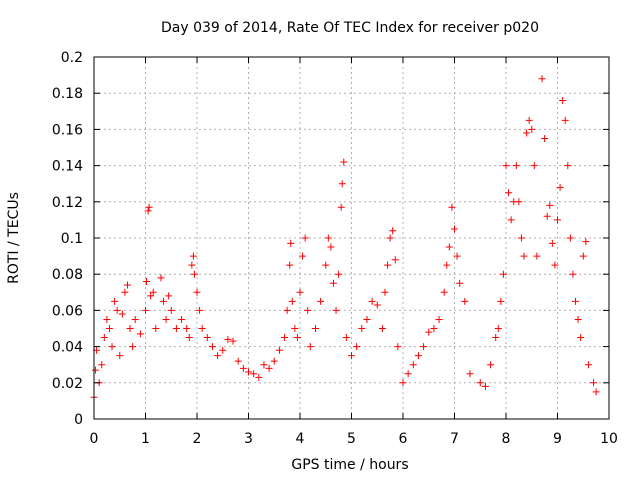 Image resolution: width=640 pixels, height=480 pixels. Describe the element at coordinates (78, 420) in the screenshot. I see `y-tick-label: 0` at that location.